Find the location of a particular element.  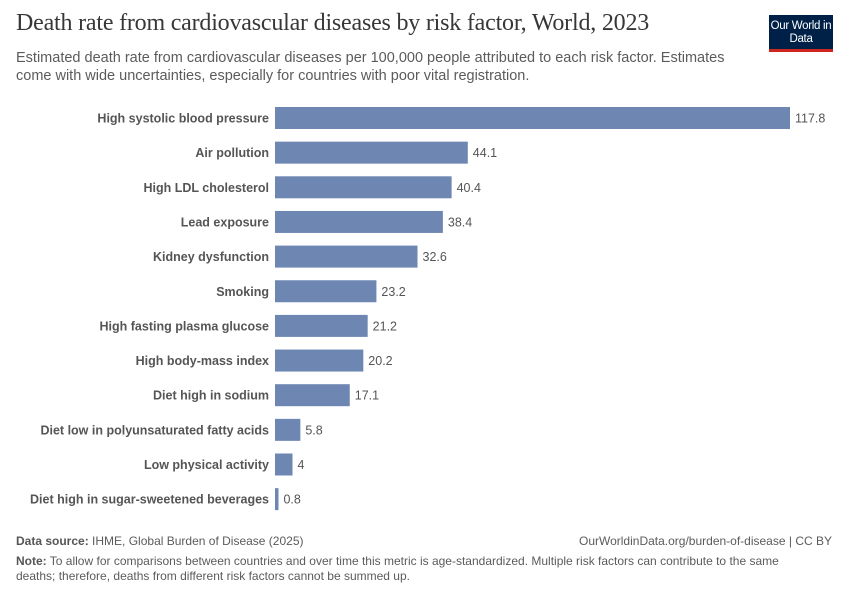

category-label: Smoking is located at coordinates (242, 292).